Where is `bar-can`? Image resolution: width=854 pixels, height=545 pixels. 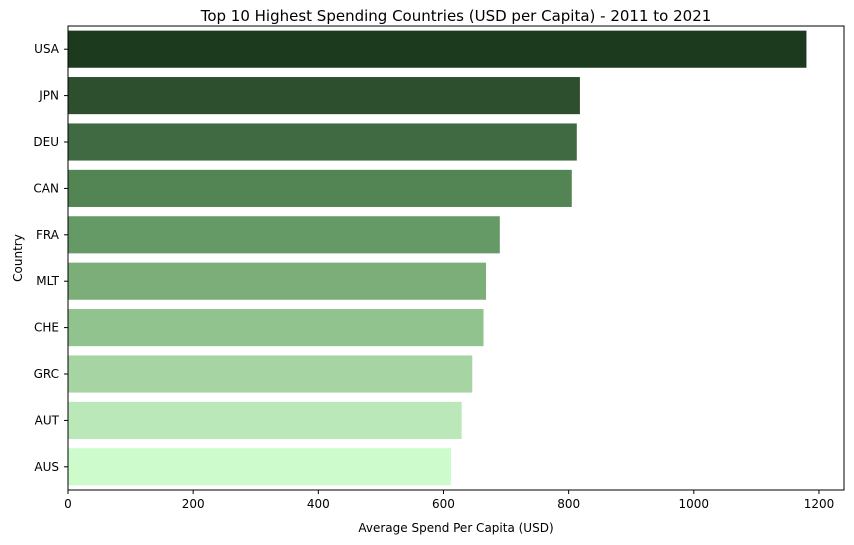
bar-can is located at coordinates (320, 188).